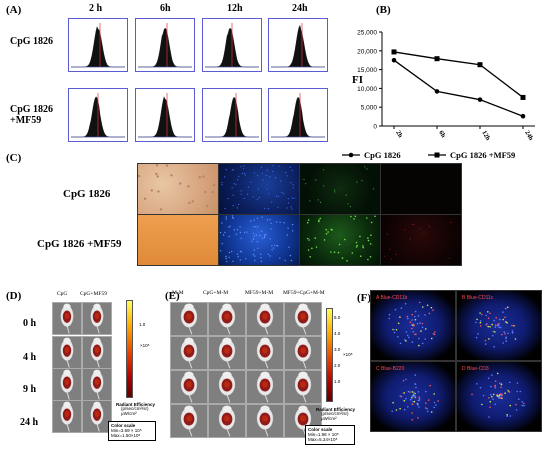 The width and height of the screenshot is (550, 451). Describe the element at coordinates (259, 293) in the screenshot. I see `panel-e-col-mf59-mm: MF59+M-M` at that location.